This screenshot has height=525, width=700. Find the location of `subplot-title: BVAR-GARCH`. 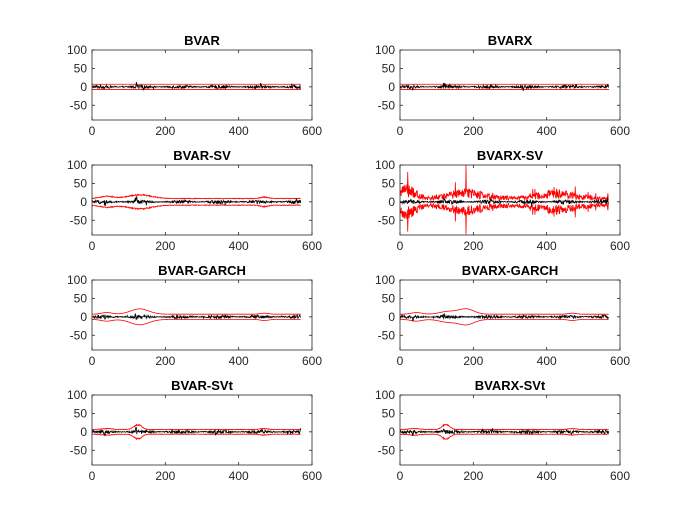

subplot-title: BVAR-GARCH is located at coordinates (202, 270).